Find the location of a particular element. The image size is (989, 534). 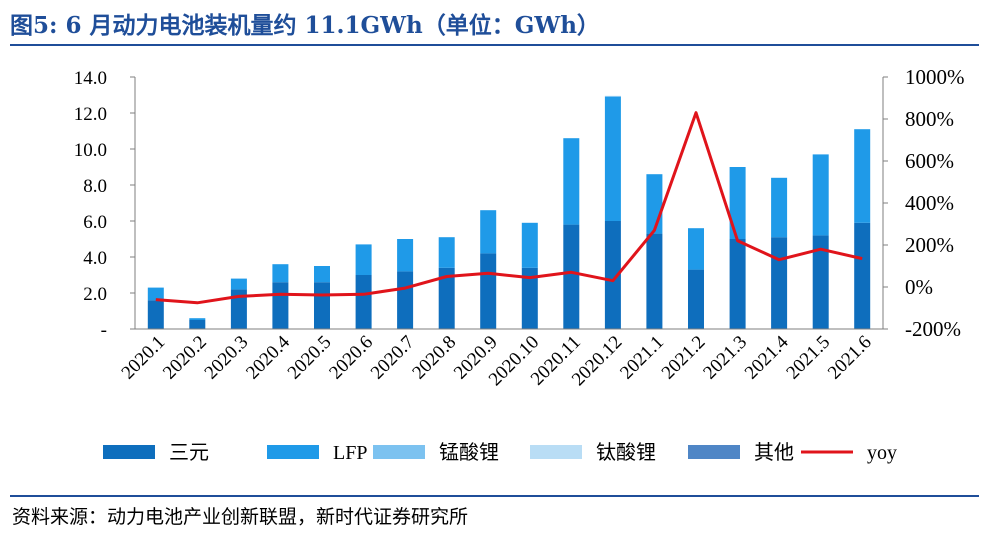

bar-segment-2020.12-0 is located at coordinates (612, 275).